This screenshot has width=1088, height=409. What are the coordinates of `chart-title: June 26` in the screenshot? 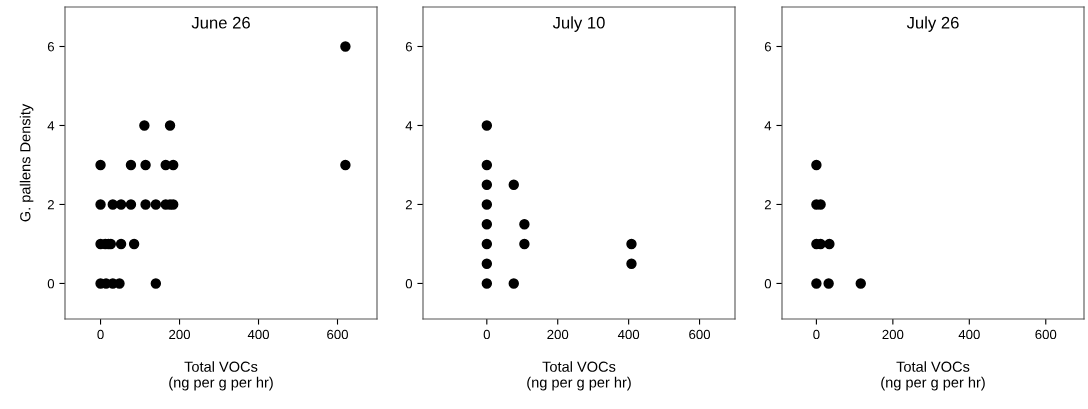 It's located at (220, 22).